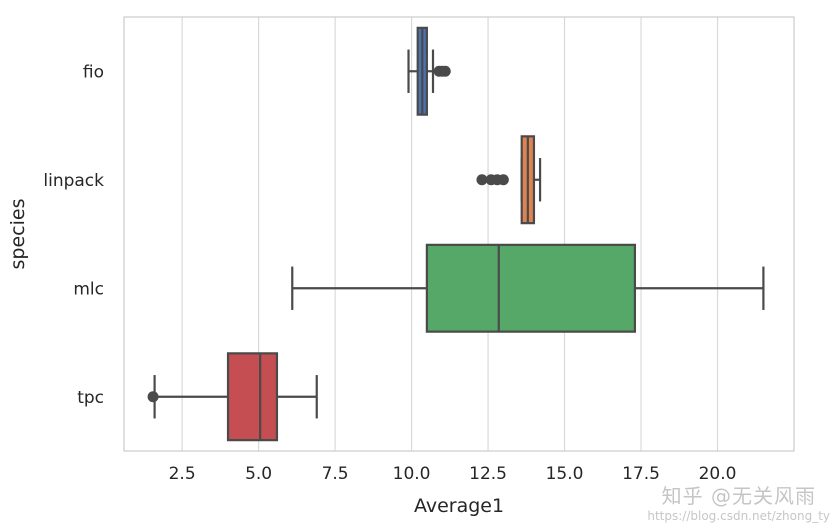 The image size is (838, 527). Describe the element at coordinates (258, 474) in the screenshot. I see `x-tick-label: 5.0` at that location.